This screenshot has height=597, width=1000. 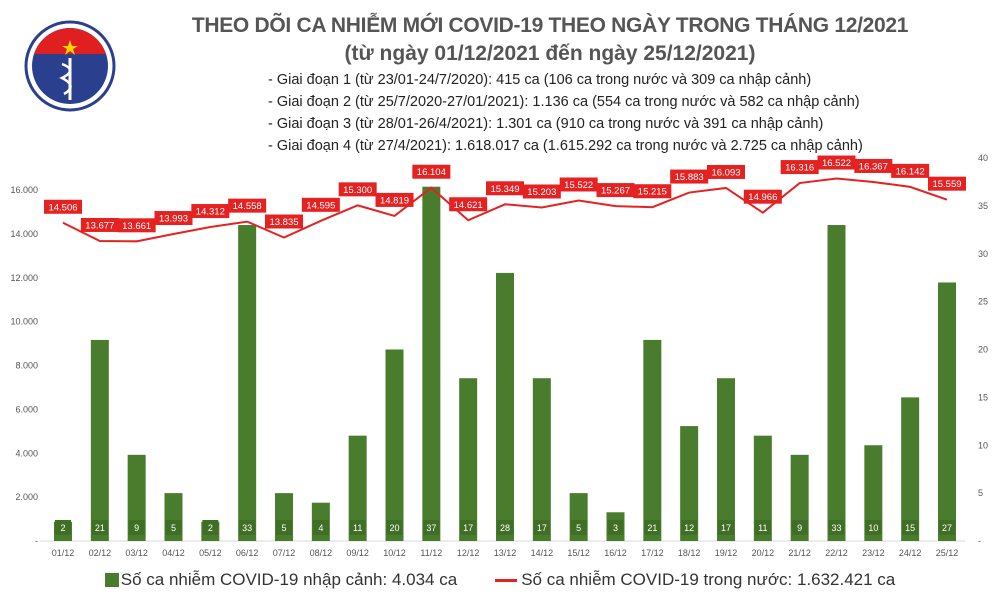 What do you see at coordinates (100, 553) in the screenshot?
I see `x-tick-label: 02/12` at bounding box center [100, 553].